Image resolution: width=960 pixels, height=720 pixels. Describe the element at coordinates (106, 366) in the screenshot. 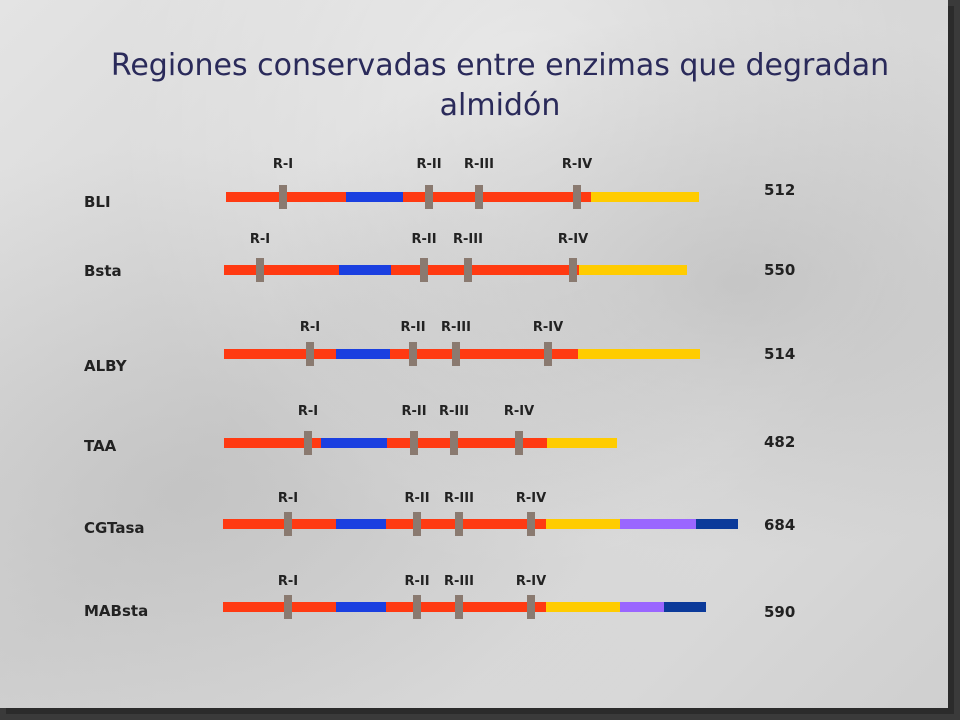

I see `enzyme-name: ALBY` at that location.